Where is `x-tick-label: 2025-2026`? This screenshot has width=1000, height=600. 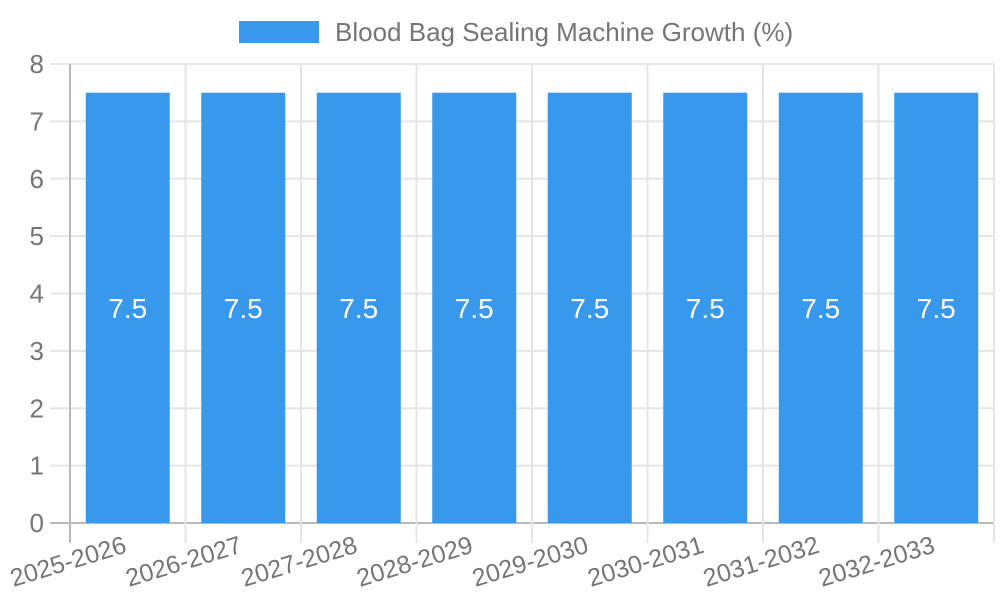
x-tick-label: 2025-2026 is located at coordinates (68, 562).